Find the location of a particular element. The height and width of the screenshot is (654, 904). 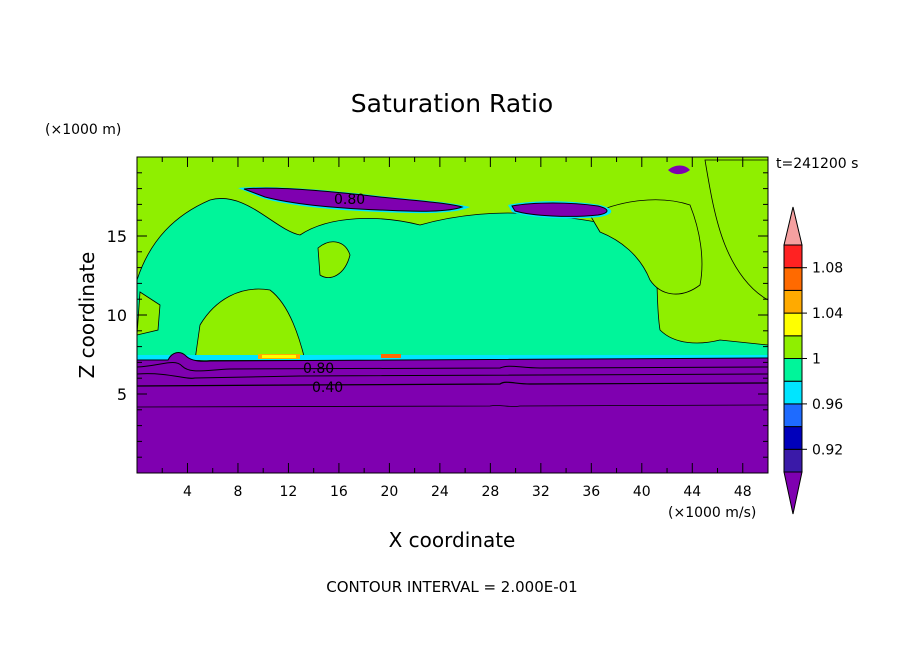

x-tick-label: 4 is located at coordinates (187, 492).